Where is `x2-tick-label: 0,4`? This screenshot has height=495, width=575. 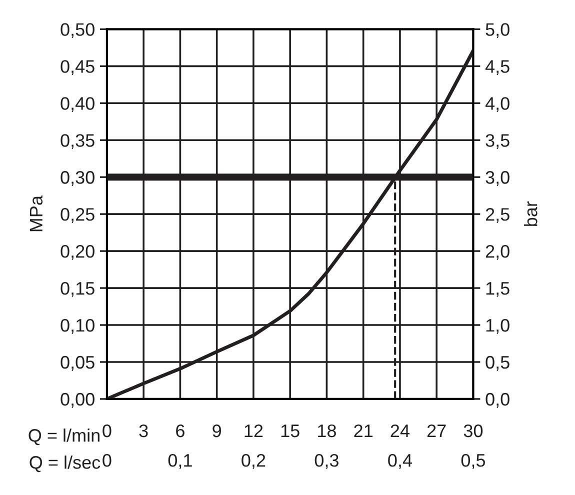 x2-tick-label: 0,4 is located at coordinates (400, 461).